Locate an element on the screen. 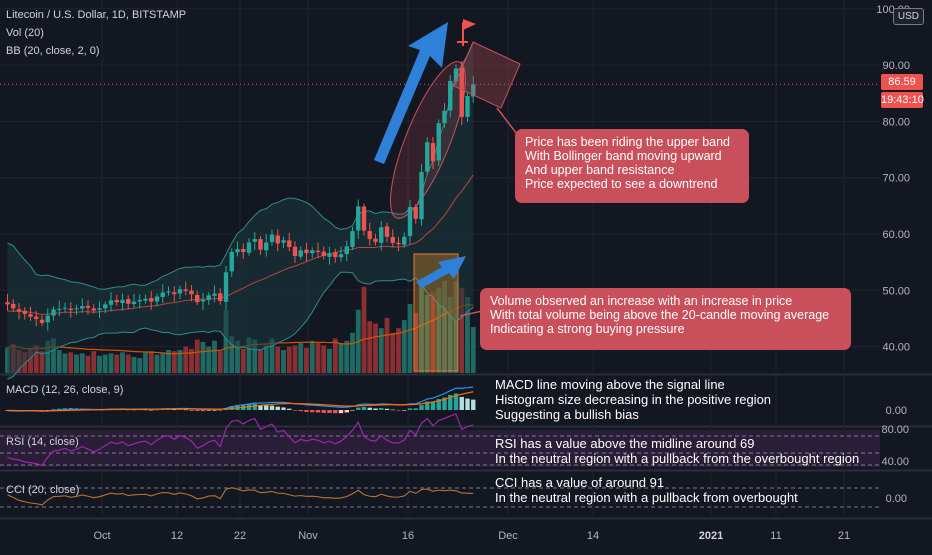 This screenshot has height=555, width=932. time-axis-label: 14 is located at coordinates (593, 536).